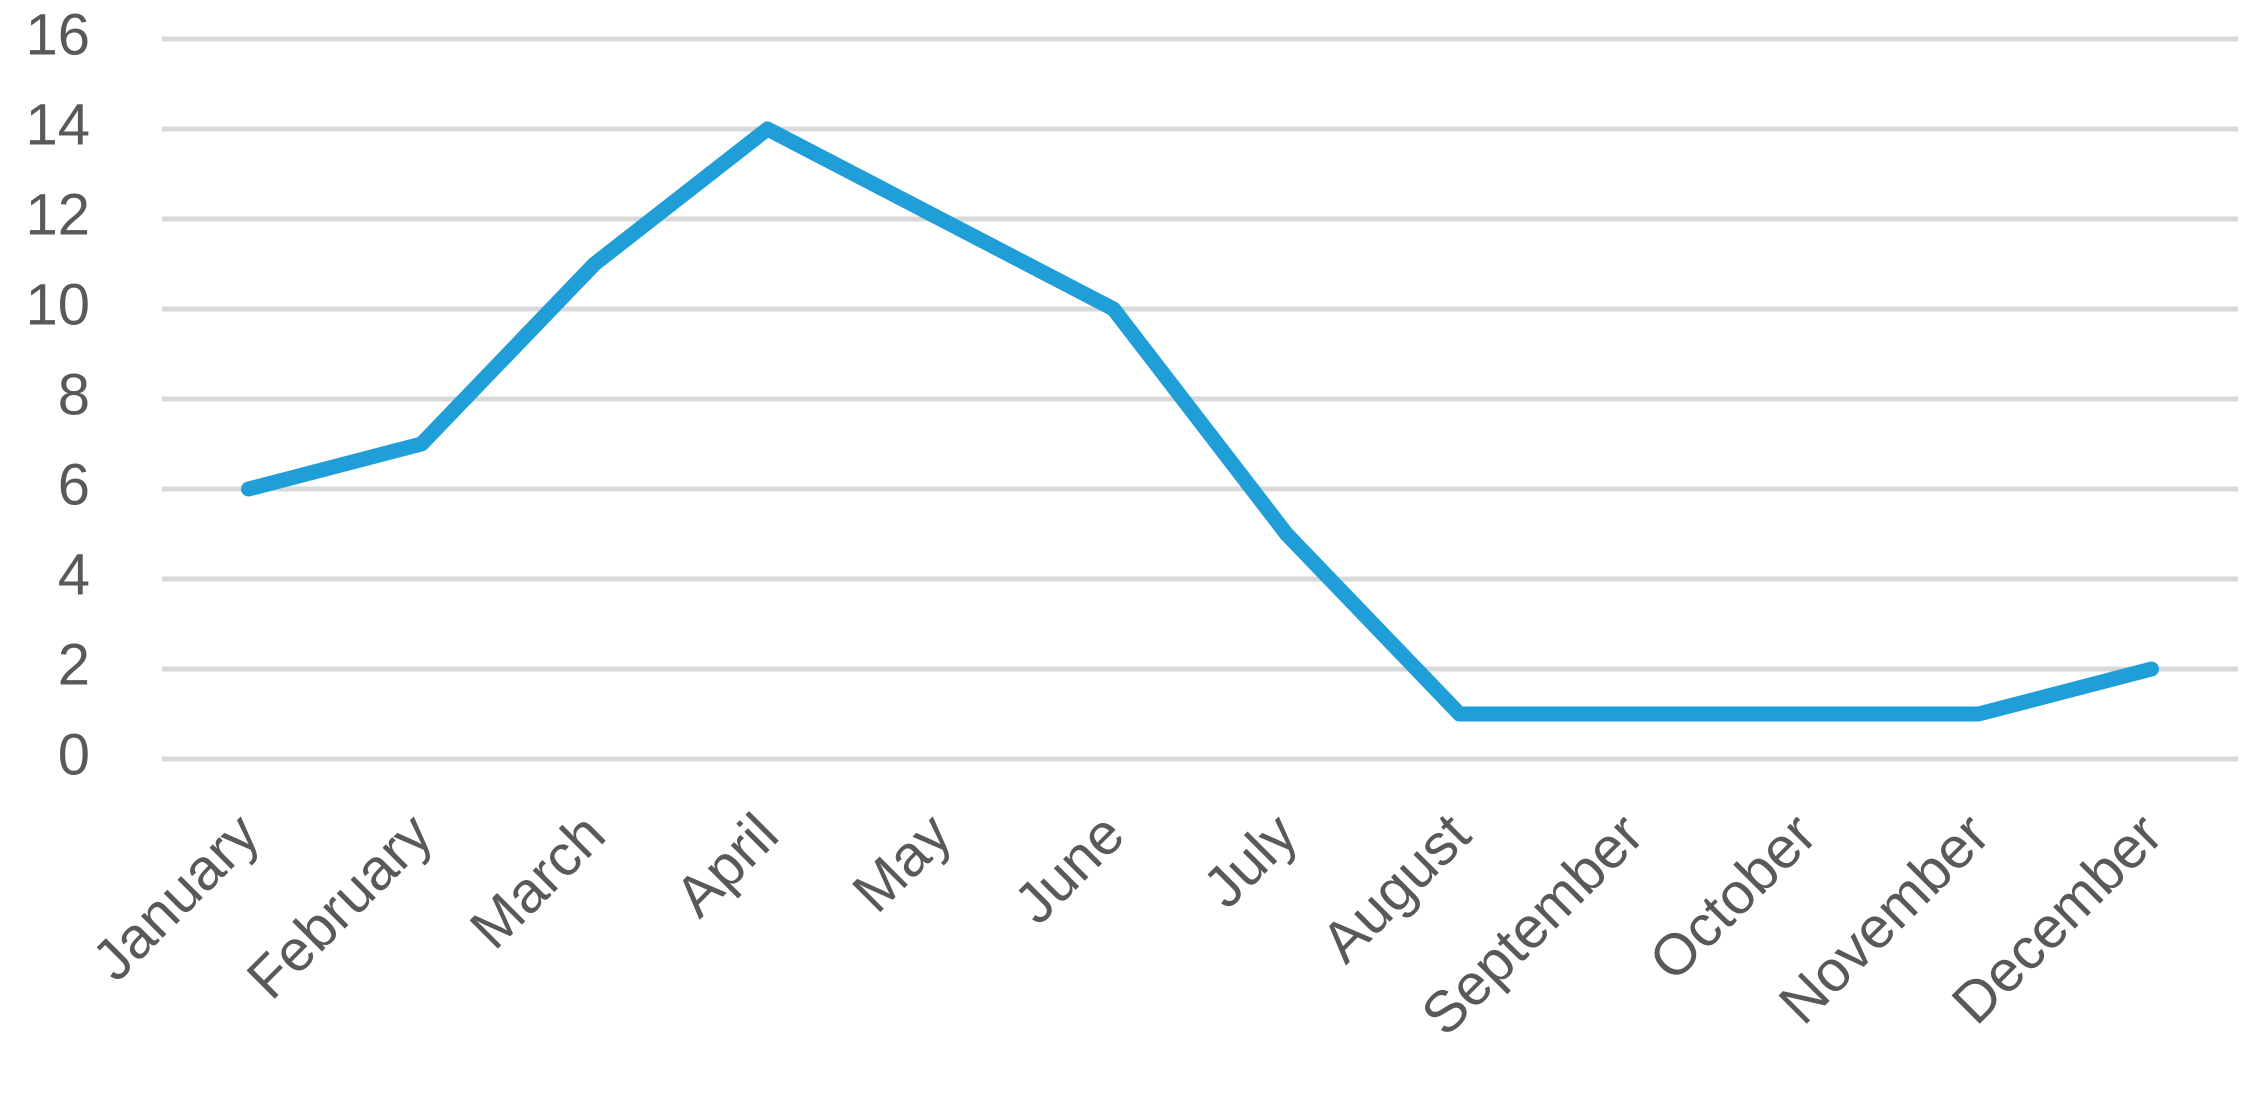  What do you see at coordinates (1069, 868) in the screenshot?
I see `x-tick-label: June` at bounding box center [1069, 868].